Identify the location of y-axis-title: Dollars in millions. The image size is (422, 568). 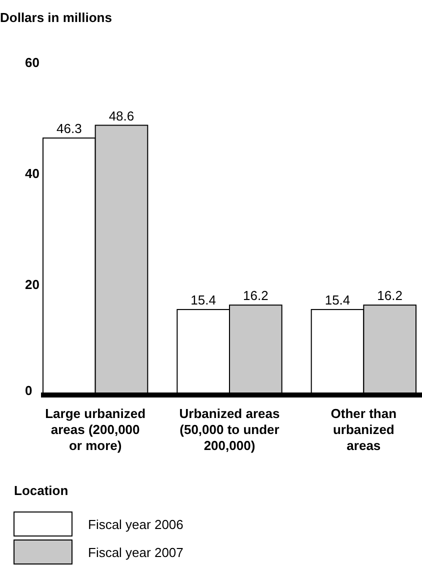
(56, 17).